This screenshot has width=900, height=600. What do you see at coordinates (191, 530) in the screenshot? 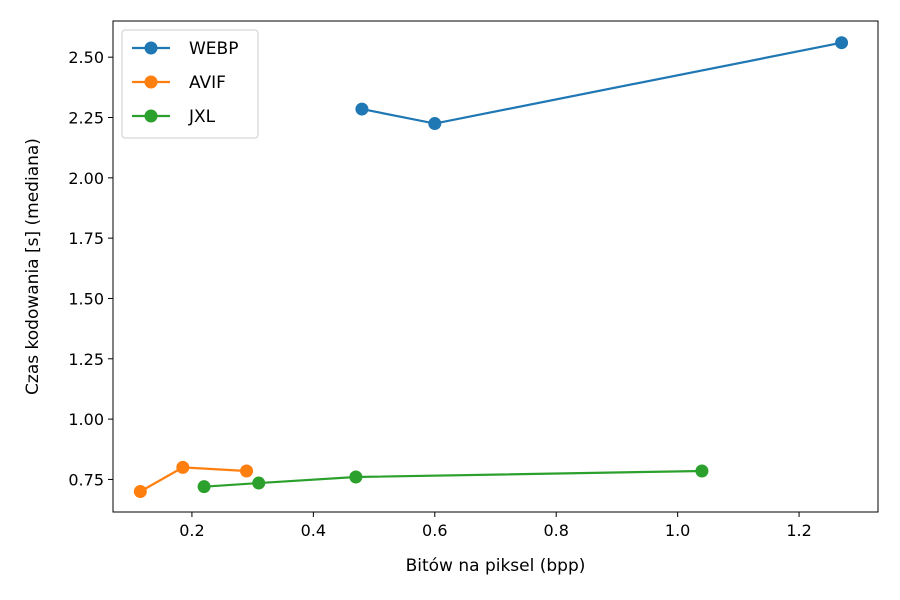
I see `x-tick-label: 0.2` at bounding box center [191, 530].